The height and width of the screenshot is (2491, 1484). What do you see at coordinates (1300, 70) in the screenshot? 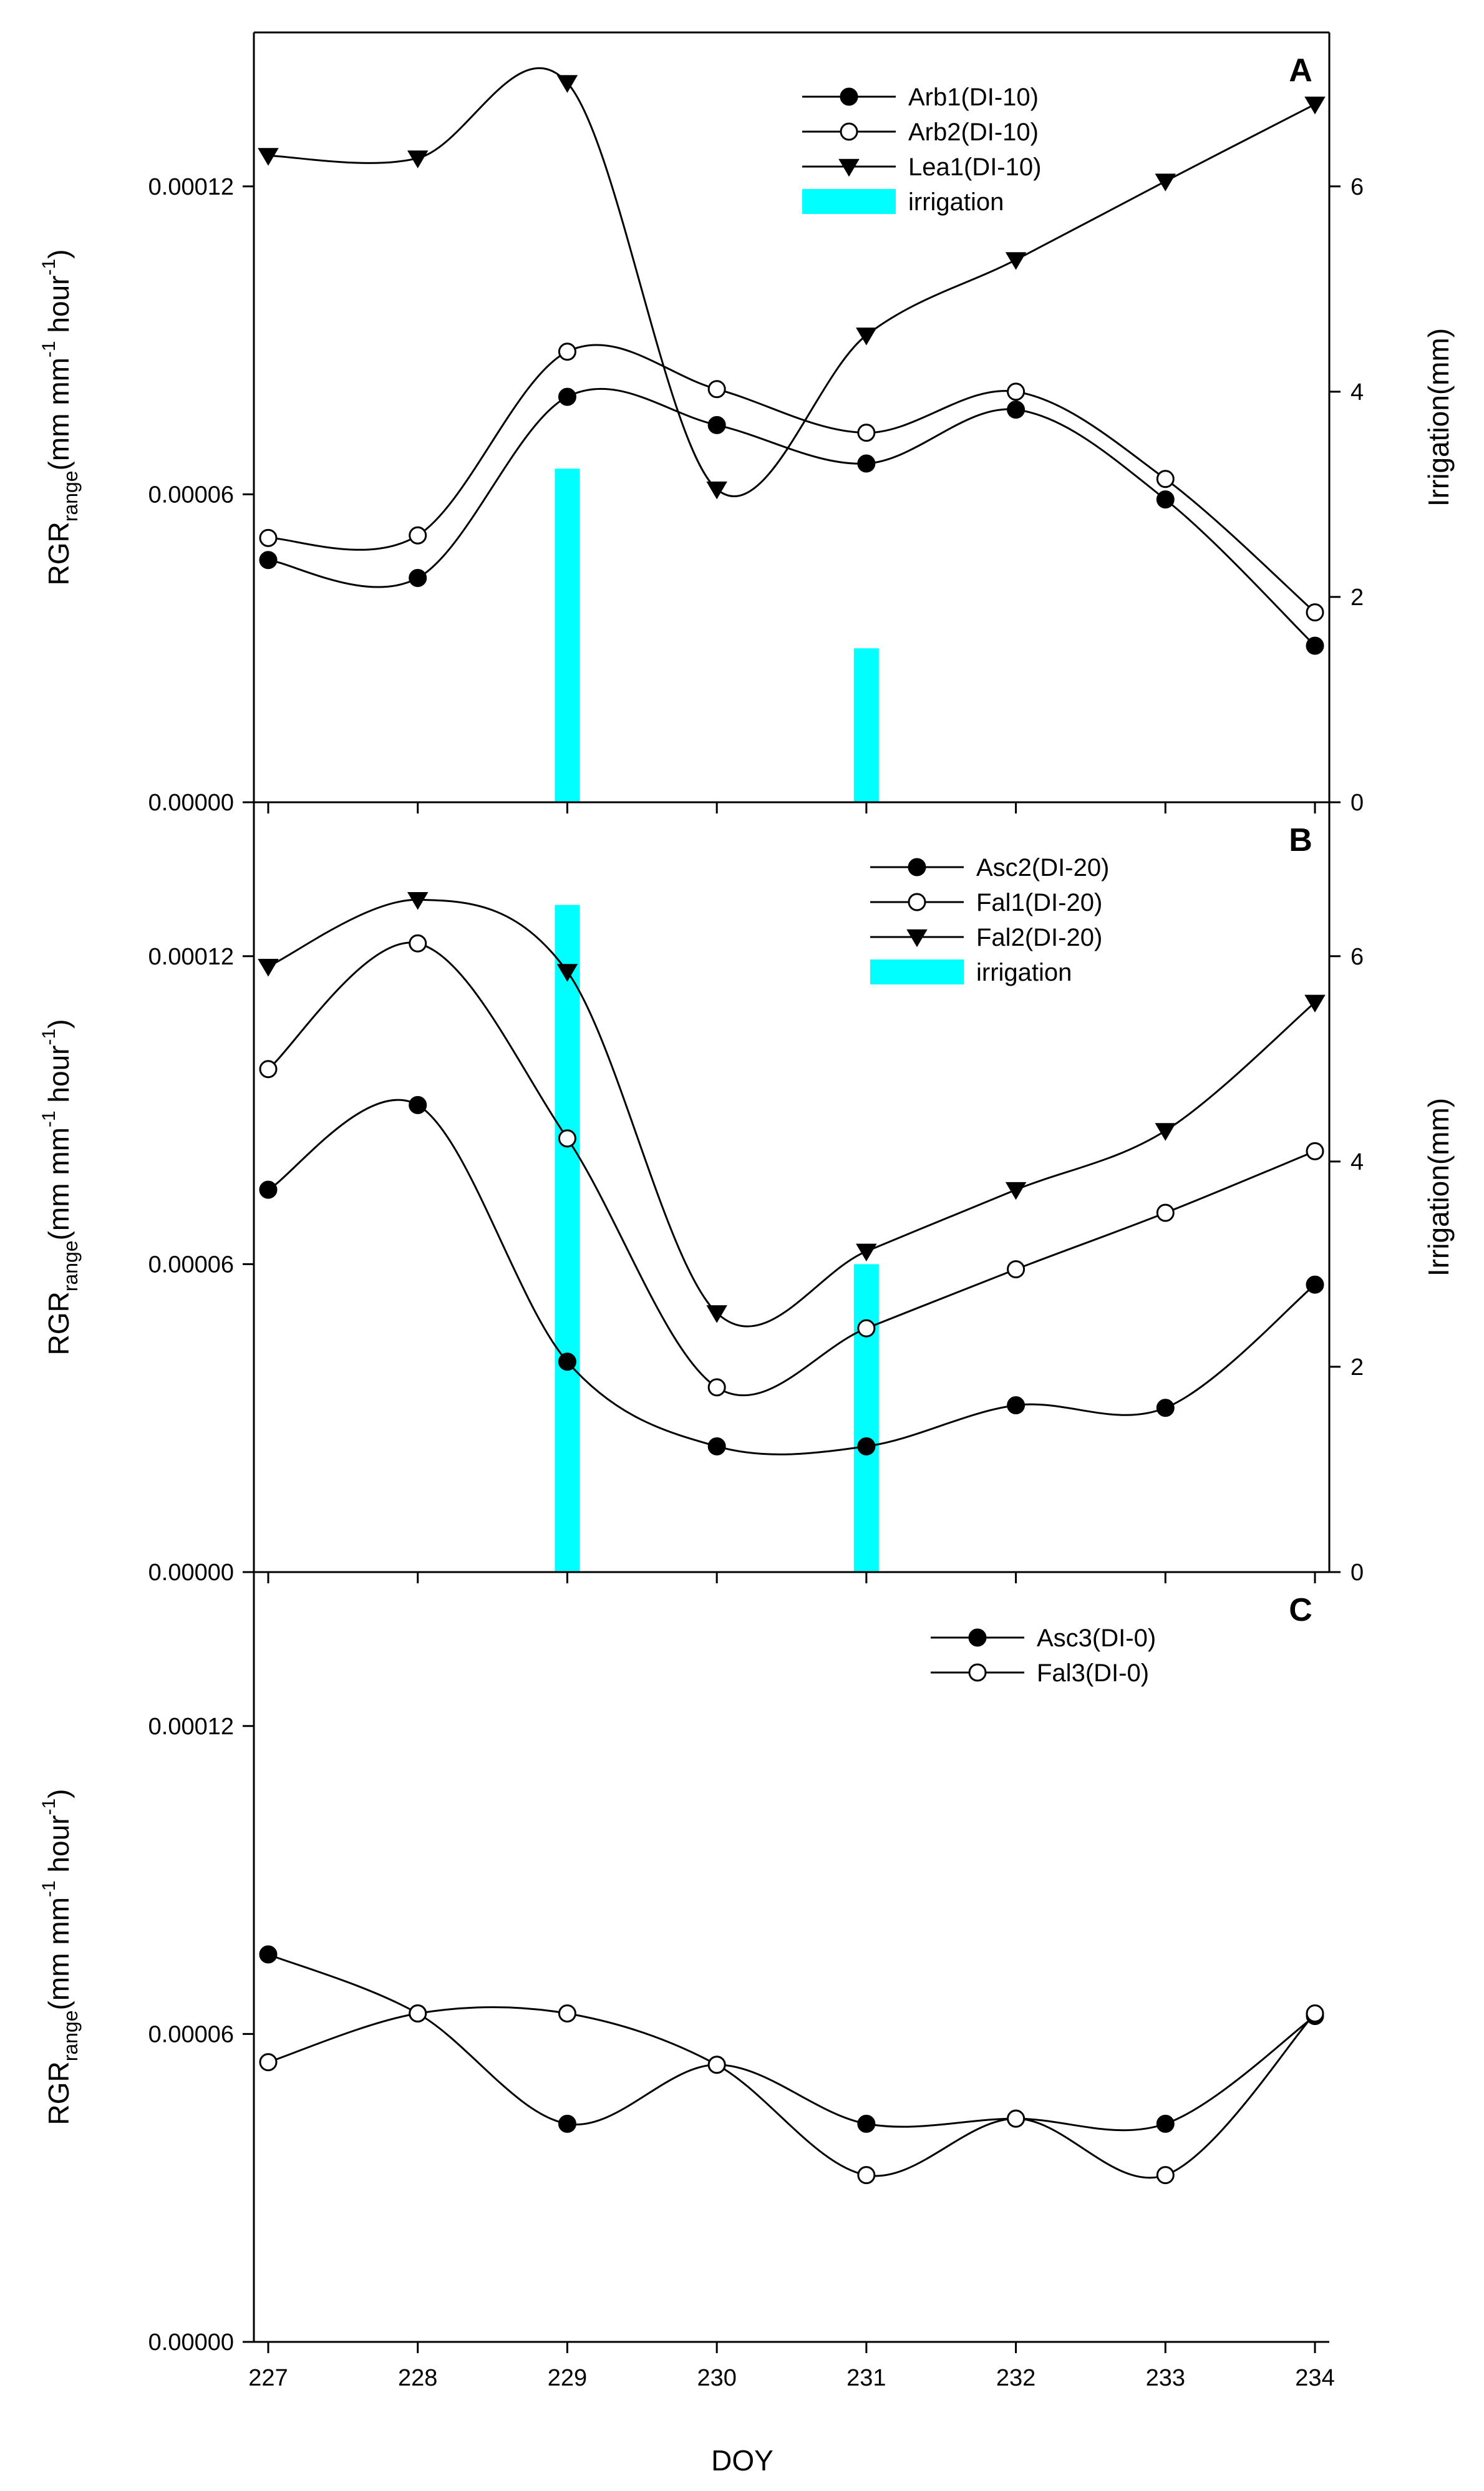
I see `panel-label: A` at bounding box center [1300, 70].